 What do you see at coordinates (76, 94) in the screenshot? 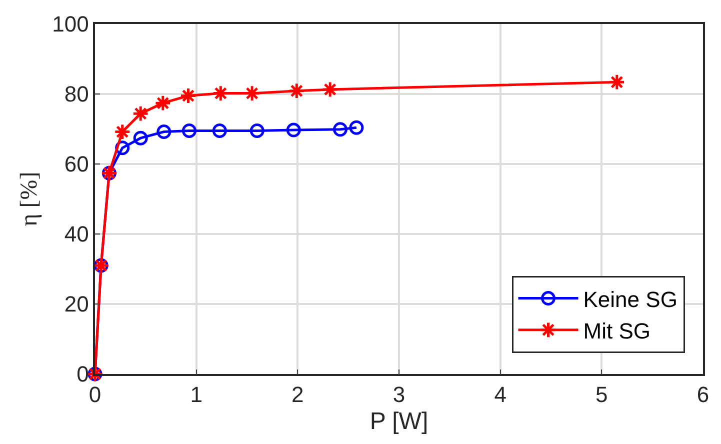
I see `y-tick-label: 80` at bounding box center [76, 94].